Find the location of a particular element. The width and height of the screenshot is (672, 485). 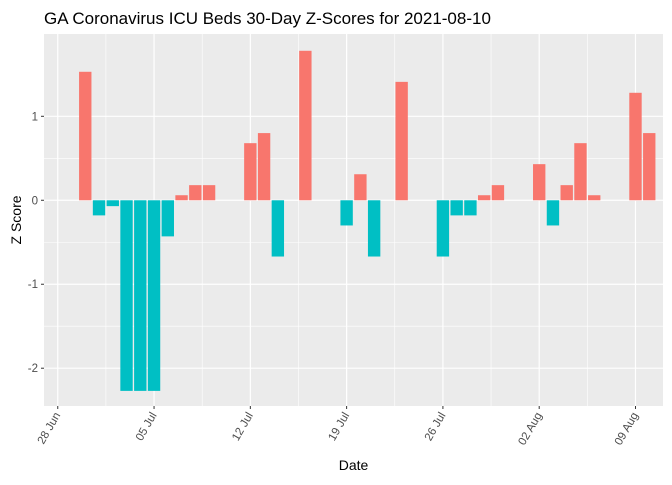

x-tick-label: 19 Jul is located at coordinates (339, 427).